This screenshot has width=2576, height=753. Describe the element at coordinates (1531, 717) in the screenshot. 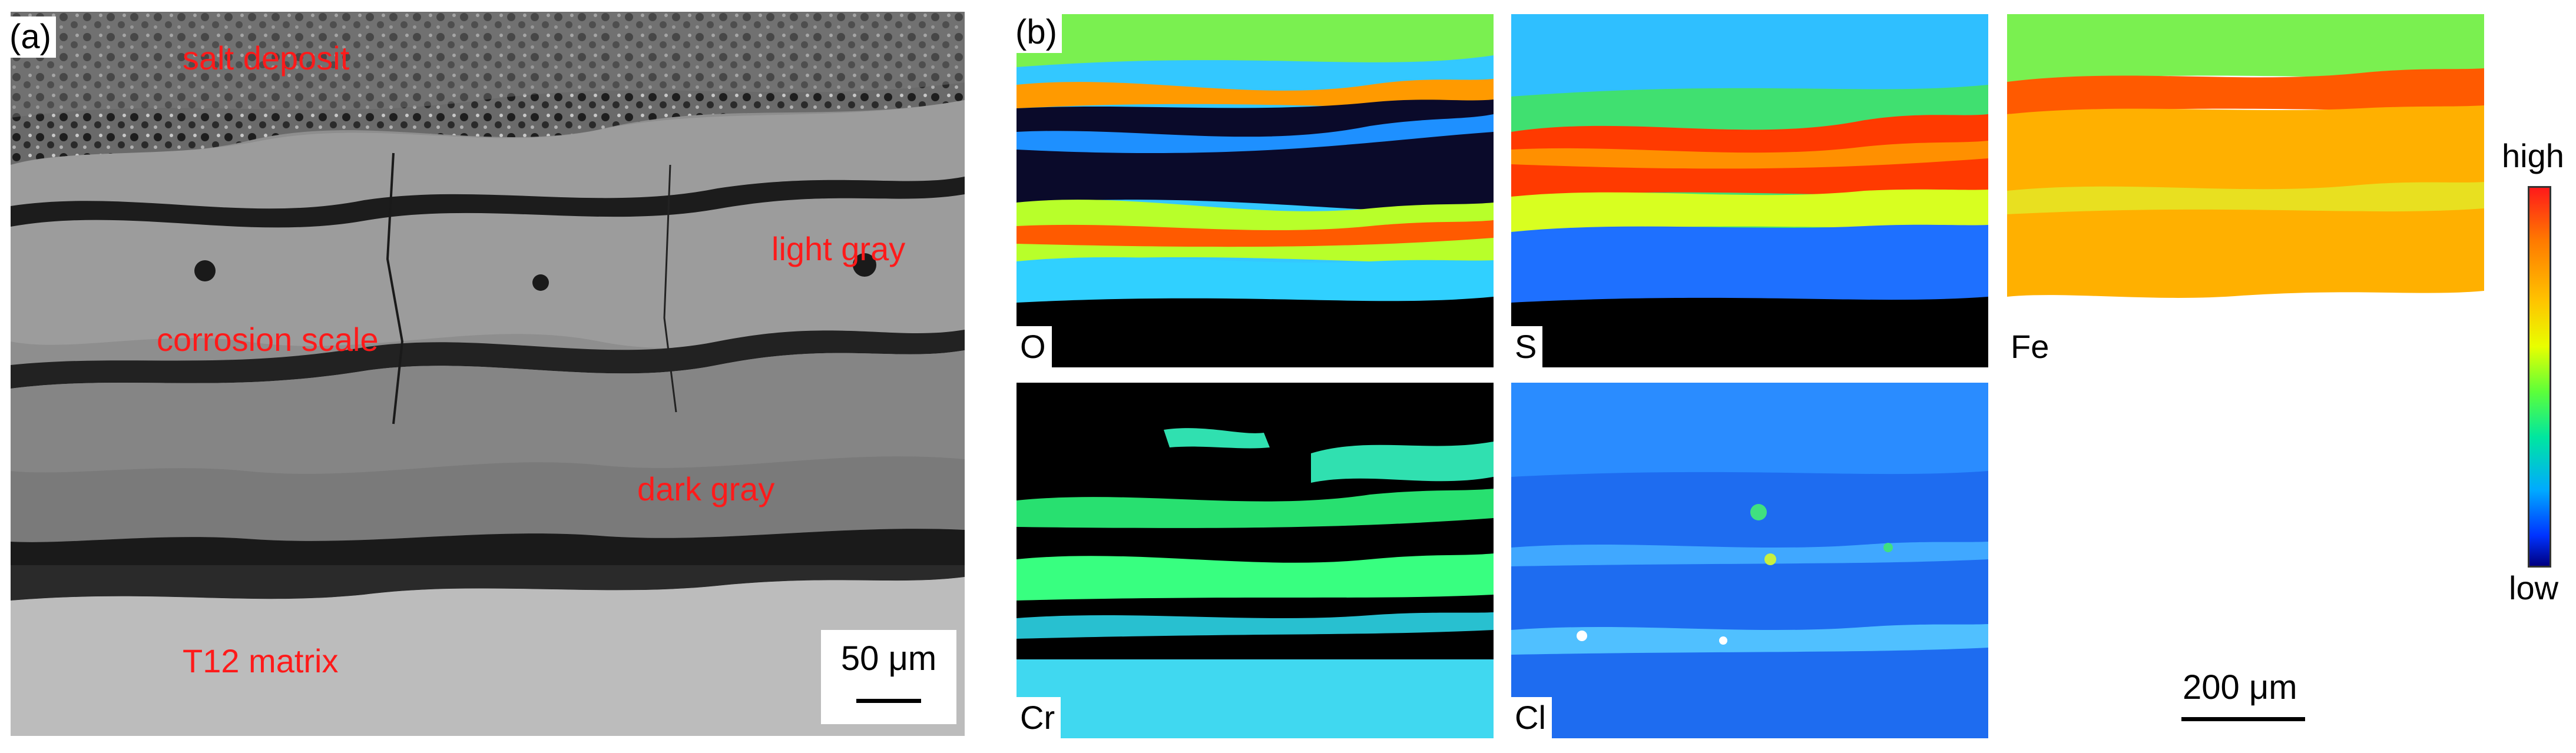

I see `map-cl-label: Cl` at that location.